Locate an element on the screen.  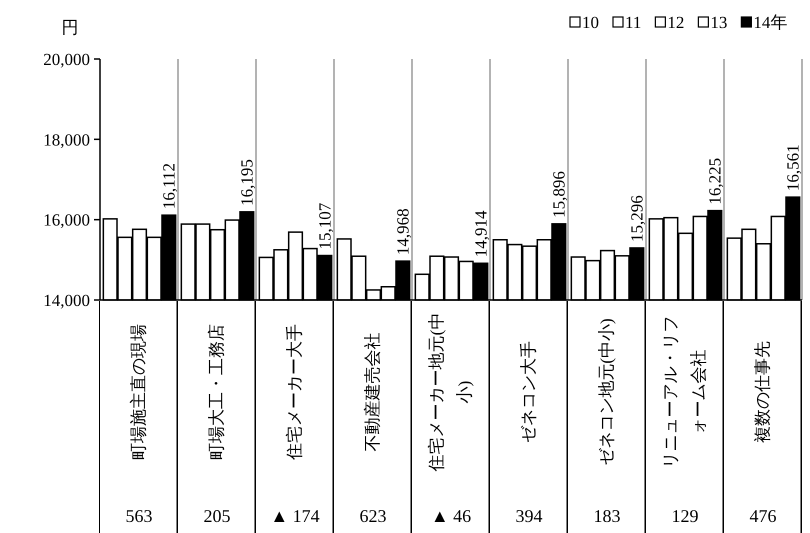
data-label: 15,107 is located at coordinates (324, 226).